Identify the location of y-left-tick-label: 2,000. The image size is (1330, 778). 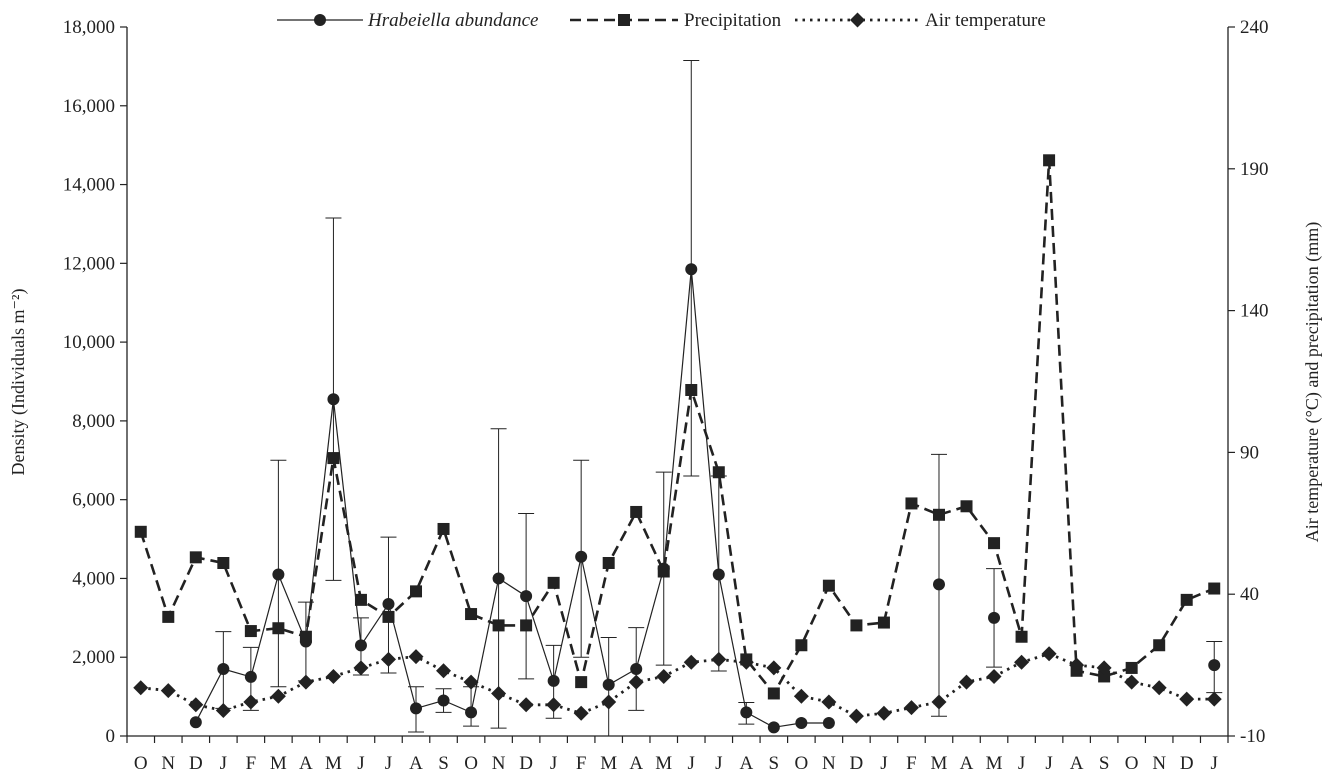
(93, 657).